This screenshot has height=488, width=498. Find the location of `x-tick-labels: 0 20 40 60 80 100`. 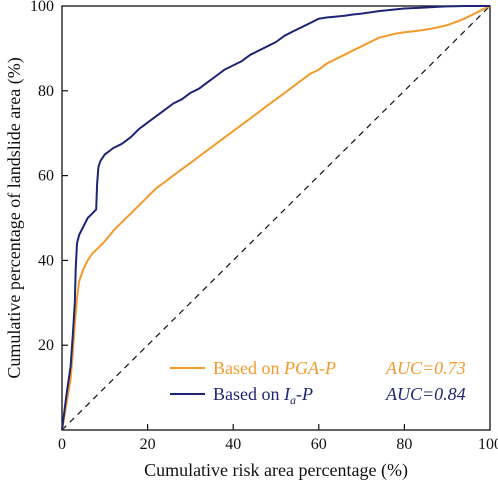

x-tick-labels: 0 20 40 60 80 100 is located at coordinates (278, 444).